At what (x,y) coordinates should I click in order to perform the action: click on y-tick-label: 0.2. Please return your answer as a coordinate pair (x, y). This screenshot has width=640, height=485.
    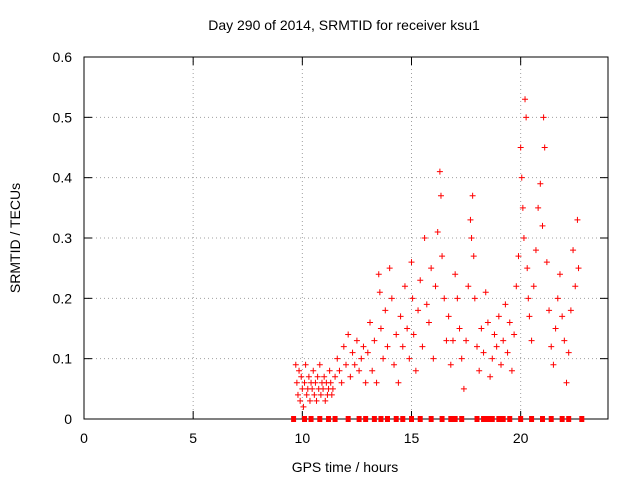
    Looking at the image, I should click on (63, 298).